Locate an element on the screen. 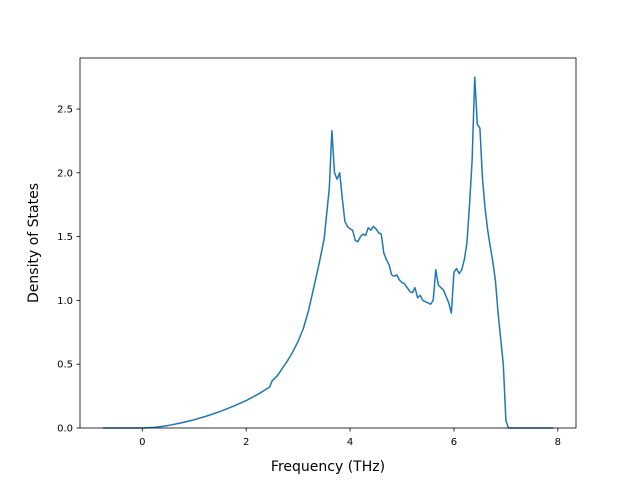 The width and height of the screenshot is (640, 480). x-tick-label: 6 is located at coordinates (454, 442).